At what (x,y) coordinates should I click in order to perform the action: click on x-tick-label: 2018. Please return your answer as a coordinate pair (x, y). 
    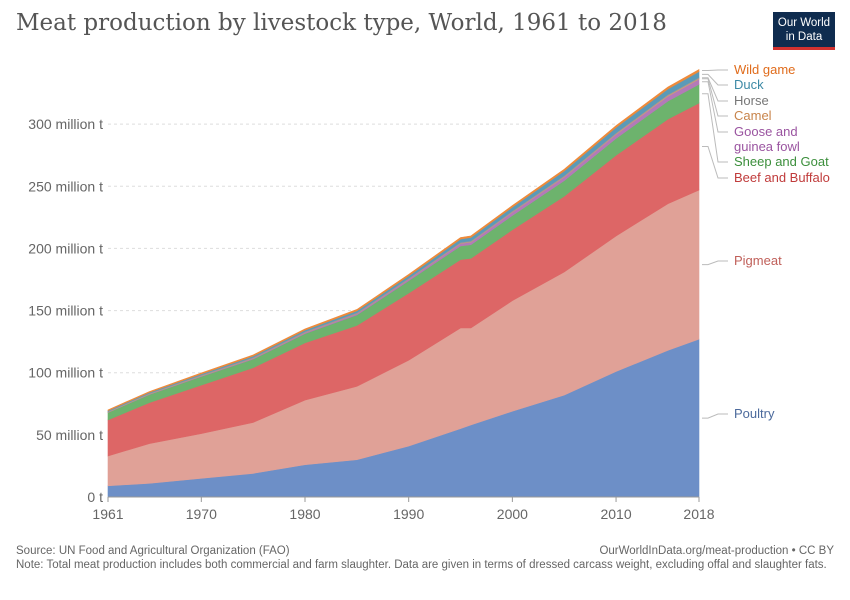
    Looking at the image, I should click on (698, 514).